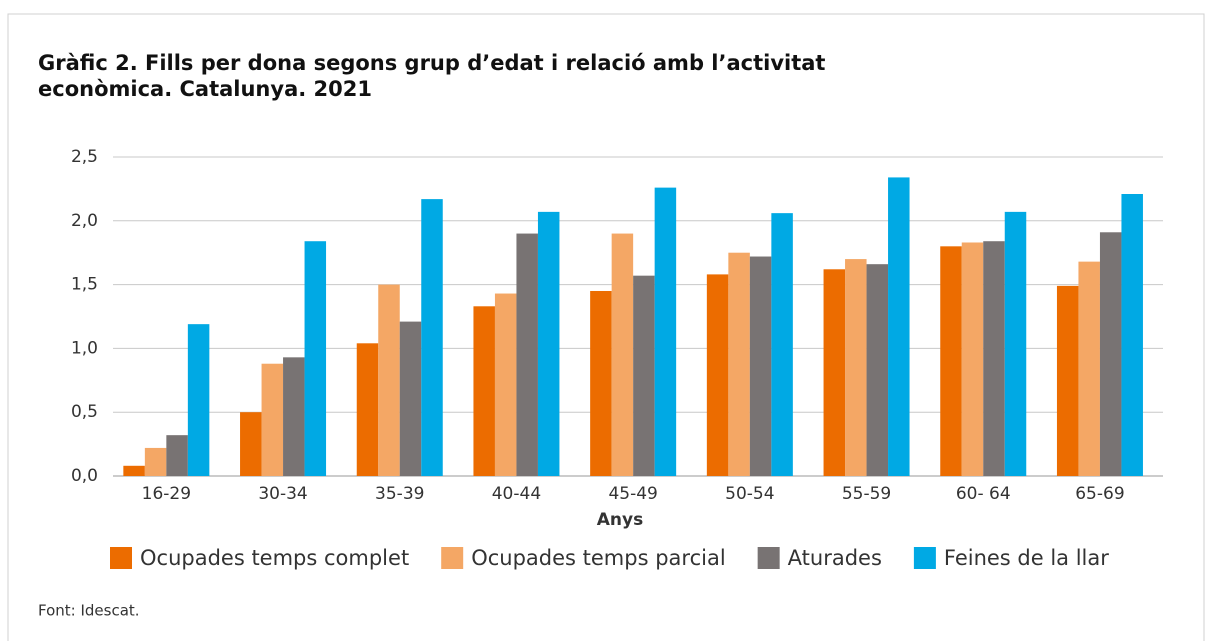 This screenshot has height=641, width=1206. Describe the element at coordinates (399, 494) in the screenshot. I see `x-tick-label: 35-39` at that location.